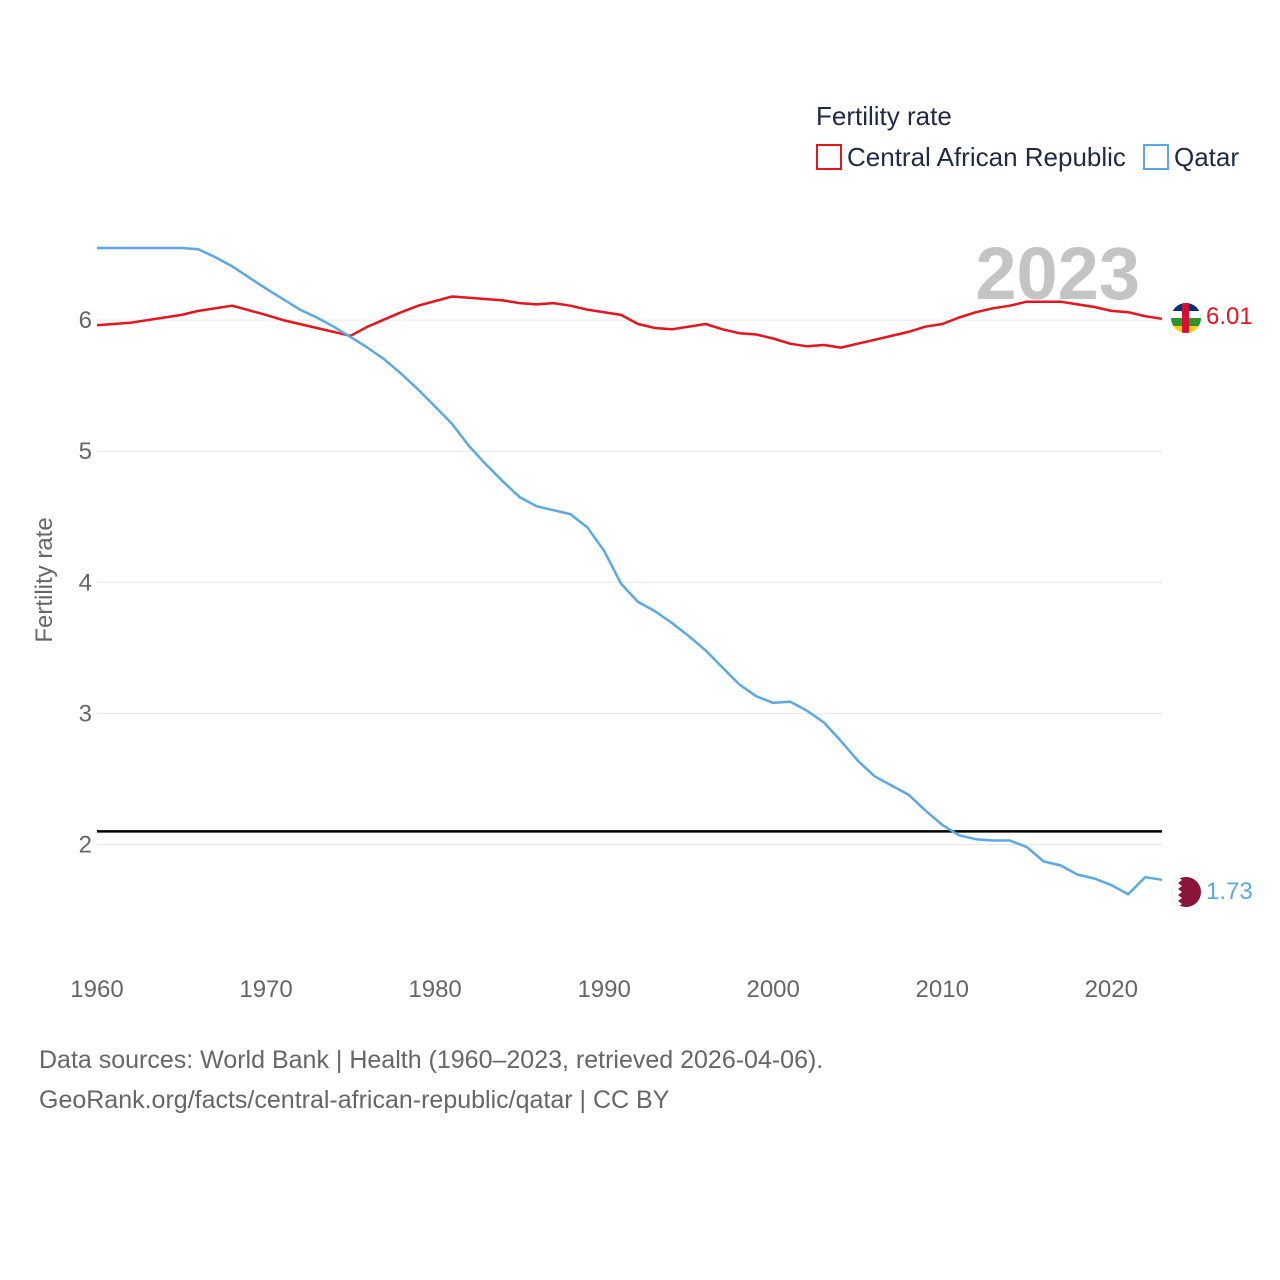 The height and width of the screenshot is (1280, 1280). What do you see at coordinates (1186, 318) in the screenshot?
I see `flag-central-african-republic-icon` at bounding box center [1186, 318].